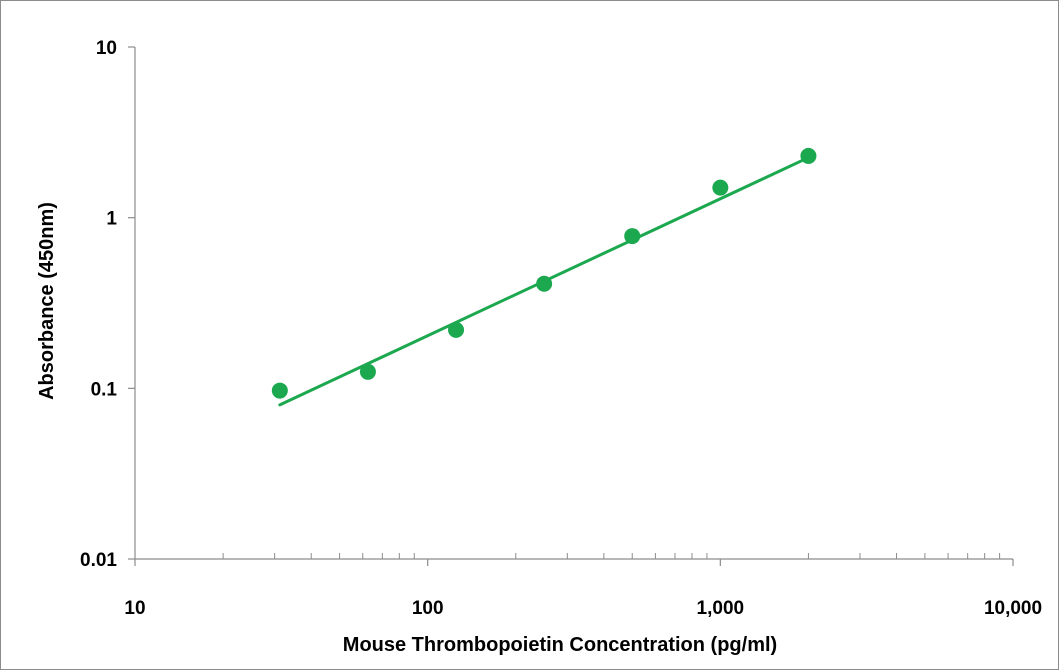 The image size is (1059, 670). Describe the element at coordinates (1013, 608) in the screenshot. I see `x-tick-label: 10,000` at that location.